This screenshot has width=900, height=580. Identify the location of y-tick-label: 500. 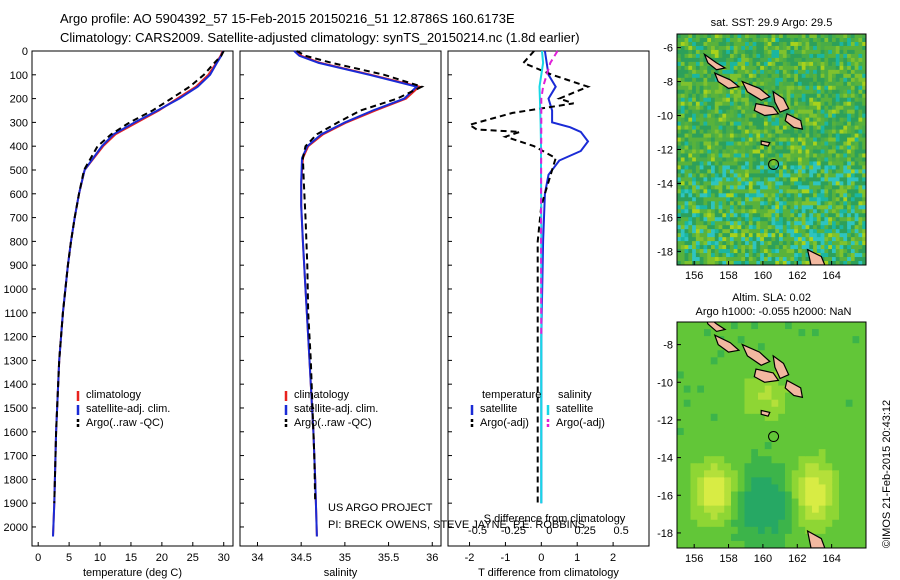
(19, 171).